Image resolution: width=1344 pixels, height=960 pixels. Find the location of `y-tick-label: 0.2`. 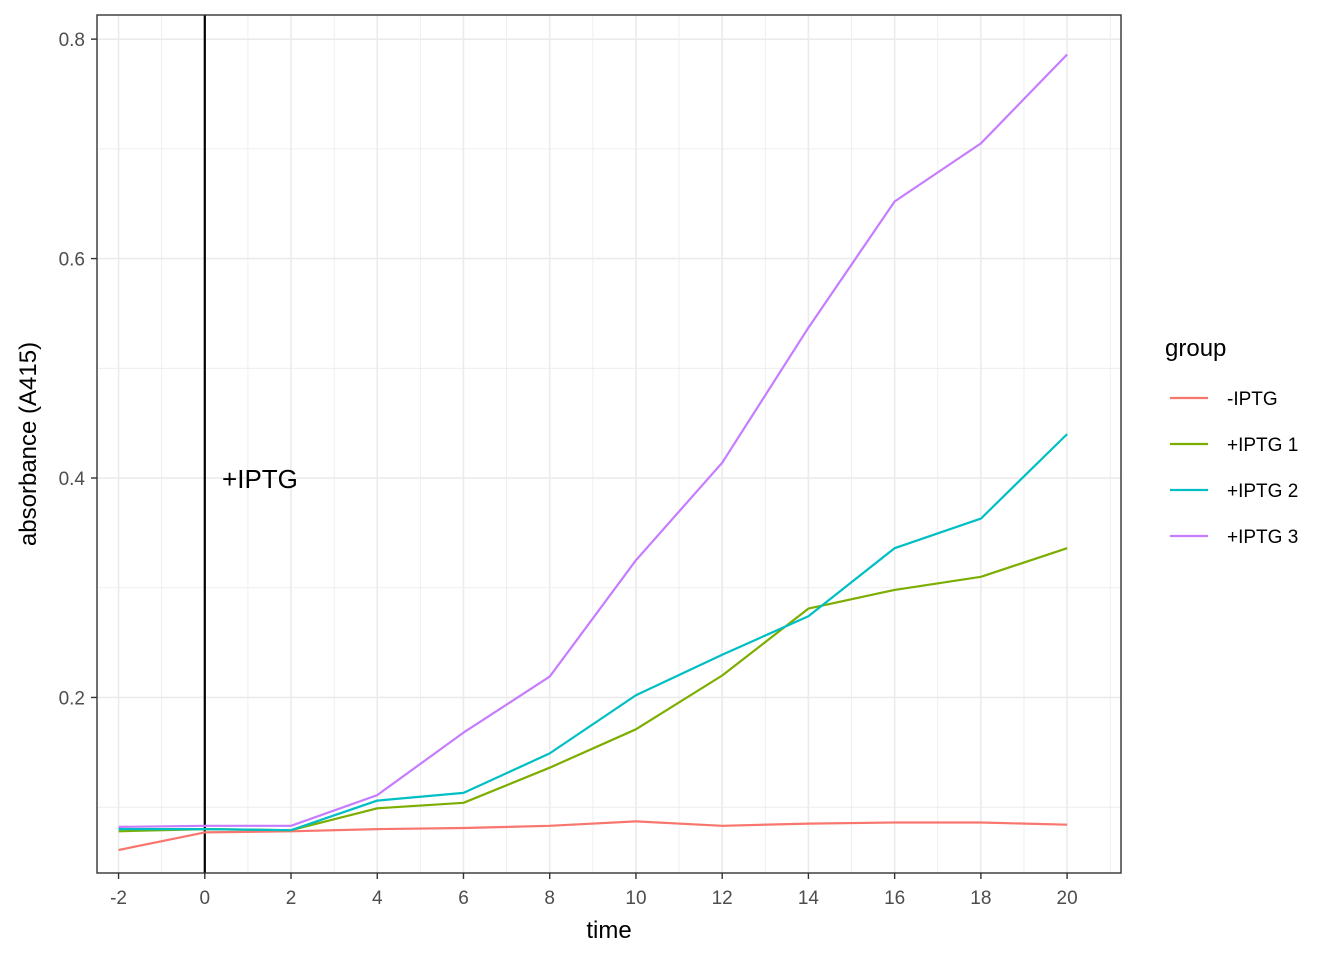

y-tick-label: 0.2 is located at coordinates (72, 698).